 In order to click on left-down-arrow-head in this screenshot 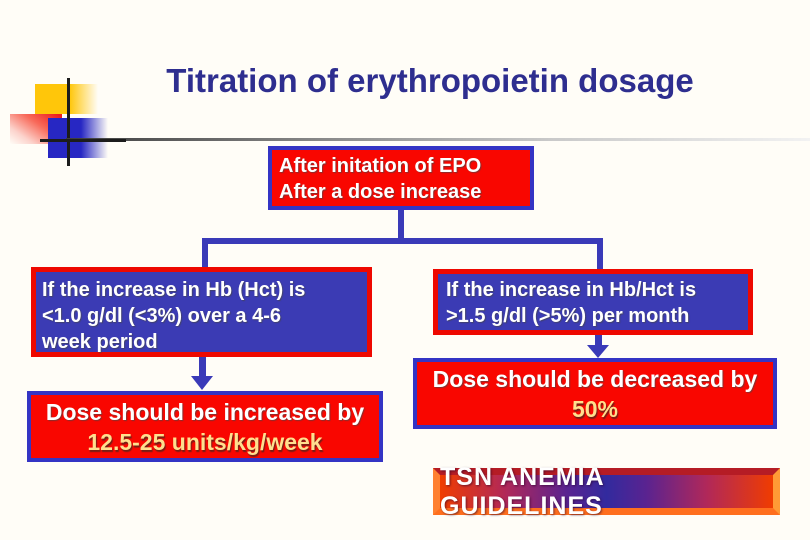, I will do `click(202, 383)`.